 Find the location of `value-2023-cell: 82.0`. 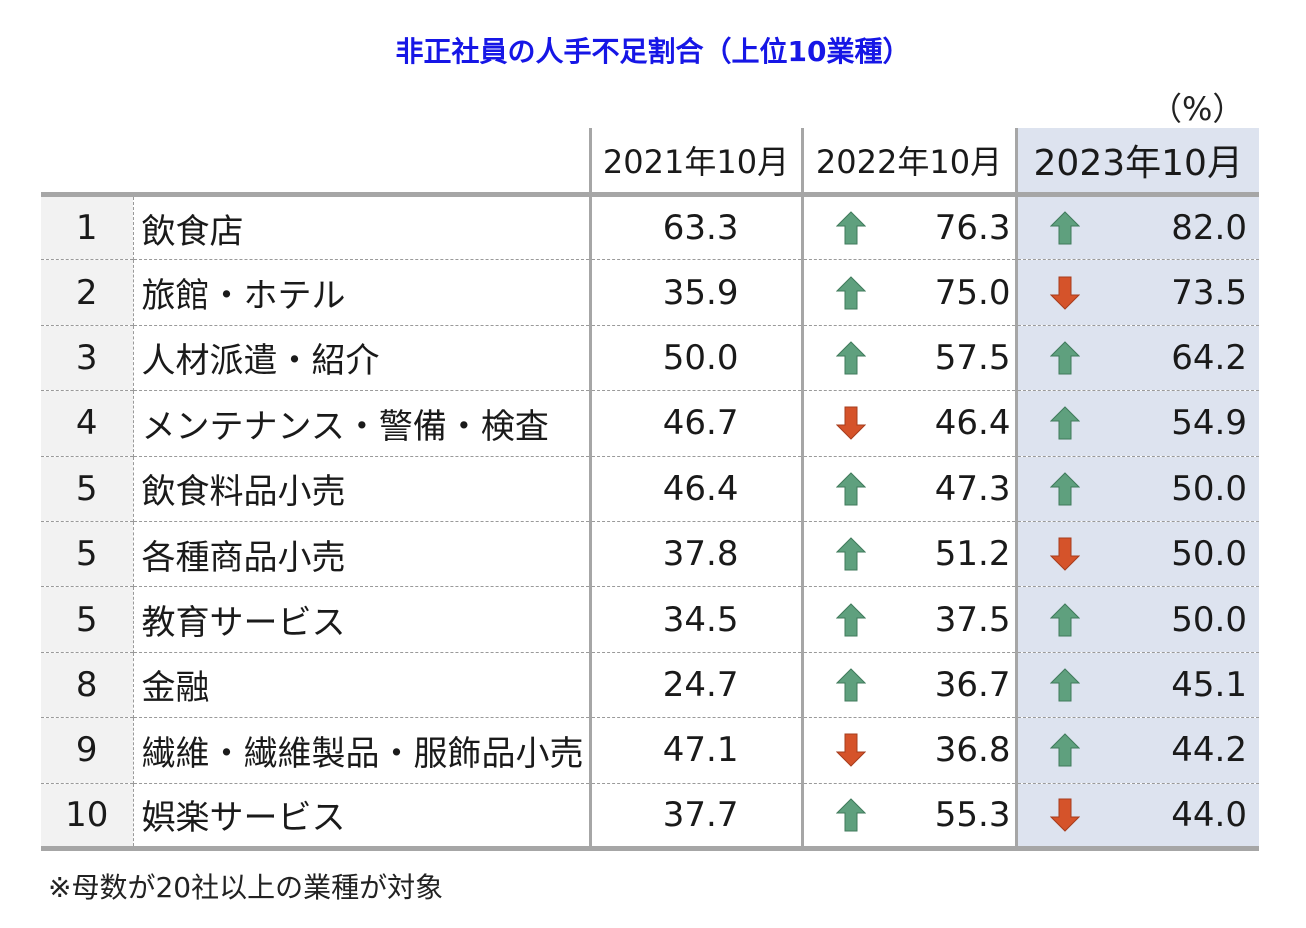

value-2023-cell: 82.0 is located at coordinates (1136, 227).